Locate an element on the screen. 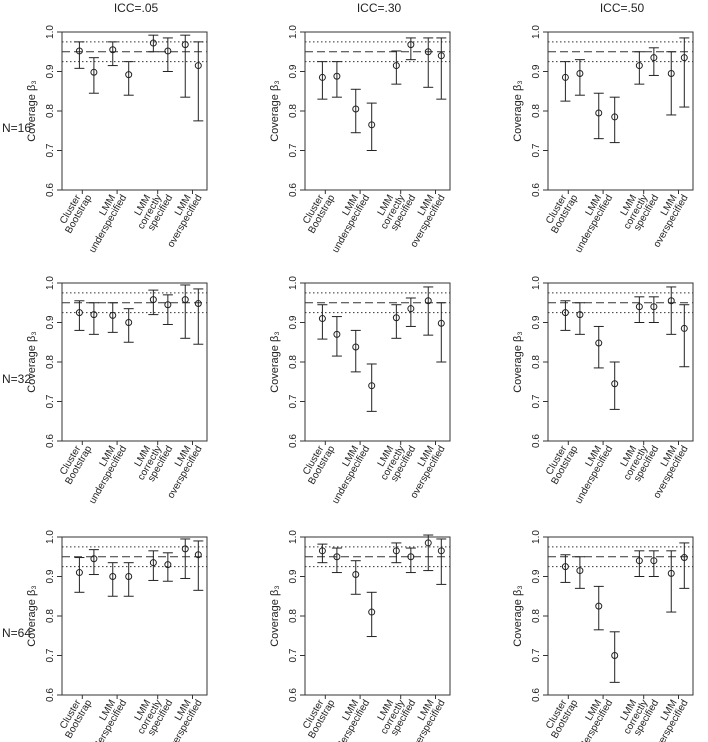 This screenshot has width=708, height=742. row-title-n64: N=64 is located at coordinates (16, 633).